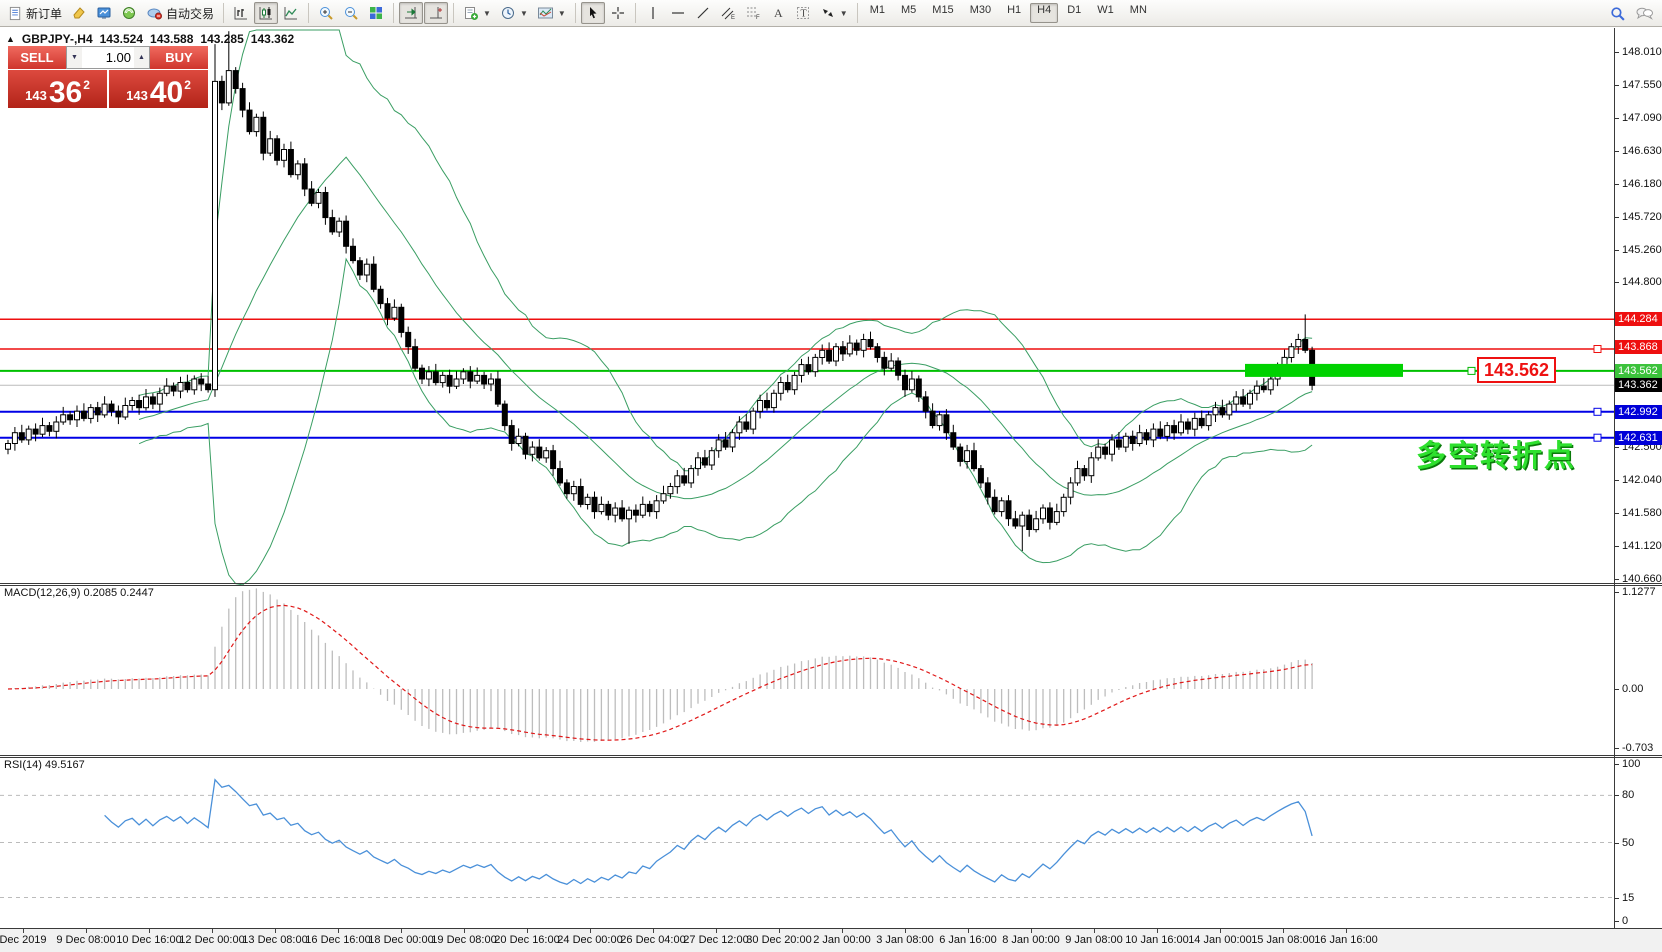 Image resolution: width=1662 pixels, height=952 pixels. I want to click on timeframe-W1: W1, so click(1105, 10).